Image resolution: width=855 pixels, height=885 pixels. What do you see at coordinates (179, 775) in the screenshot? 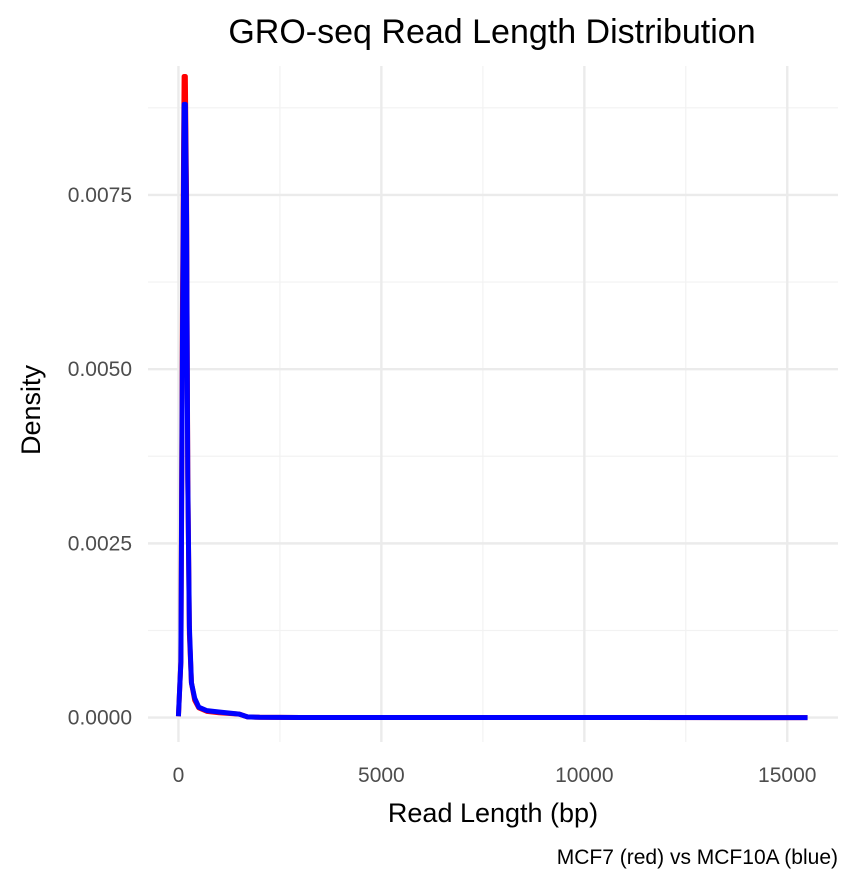
I see `x-tick-label: 0` at bounding box center [179, 775].